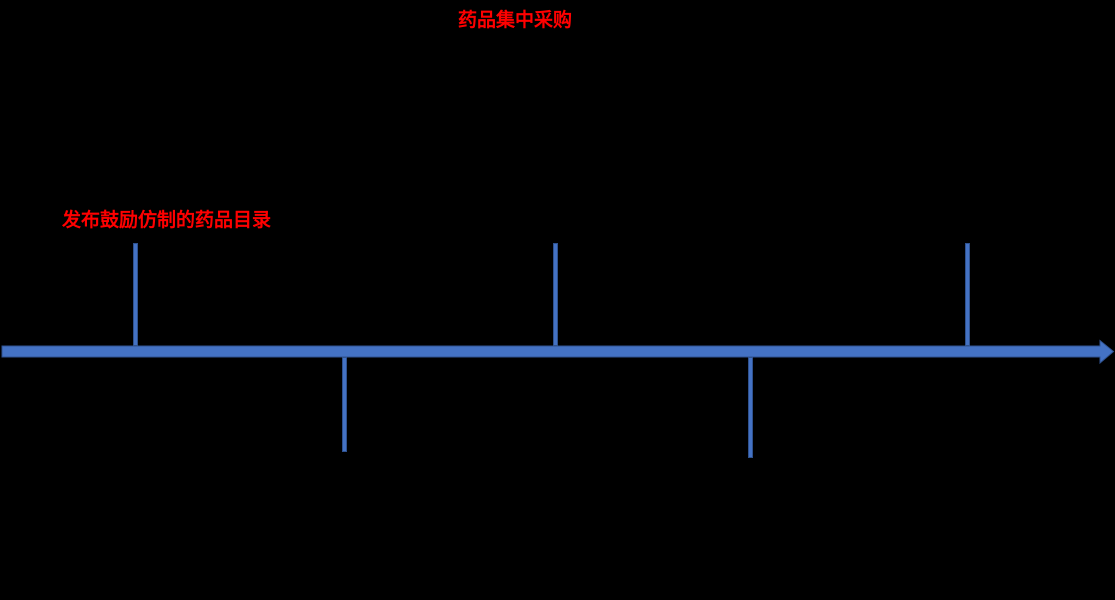  I want to click on annotation-label: 发布鼓励仿制的药品目录, so click(167, 220).